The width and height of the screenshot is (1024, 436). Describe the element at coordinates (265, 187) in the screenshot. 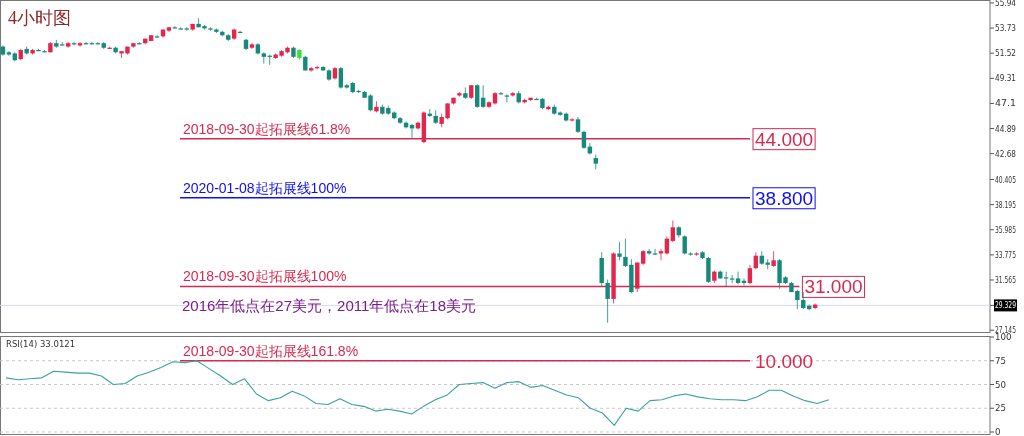

I see `ref-line-label: 2020-01-08起拓展线100%` at that location.